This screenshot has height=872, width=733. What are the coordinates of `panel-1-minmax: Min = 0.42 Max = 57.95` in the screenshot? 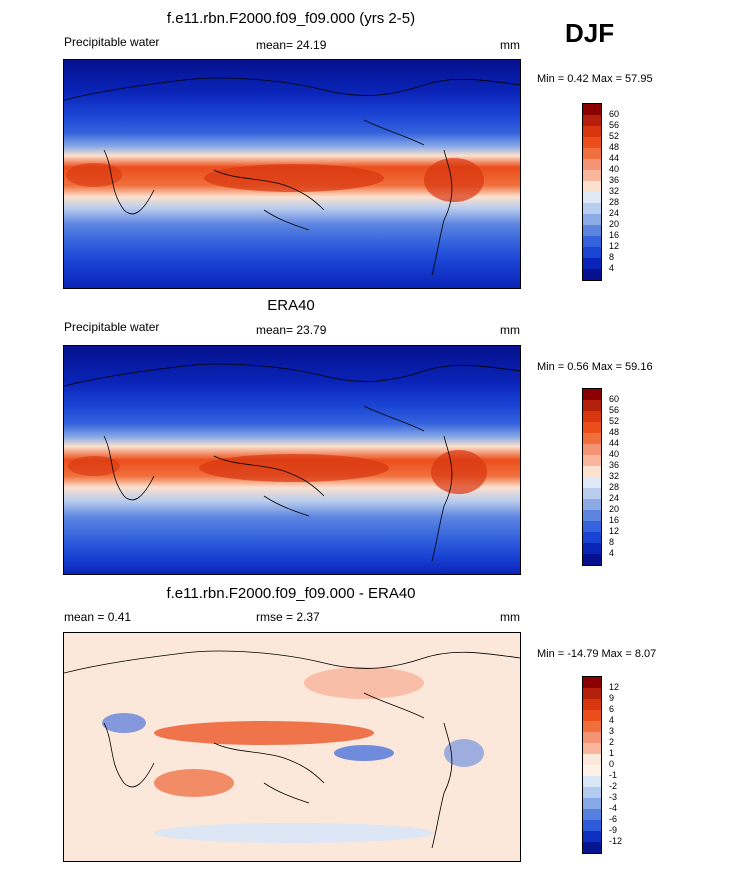 It's located at (595, 79).